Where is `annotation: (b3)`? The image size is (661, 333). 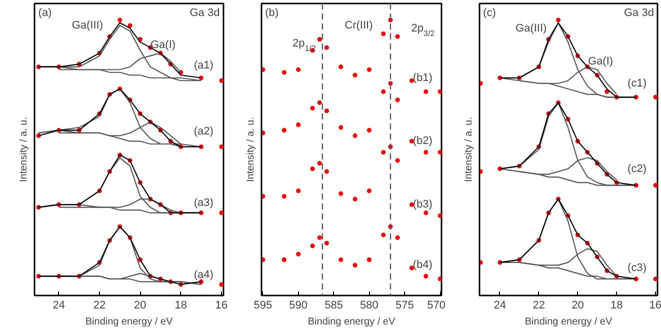 annotation: (b3) is located at coordinates (422, 204).